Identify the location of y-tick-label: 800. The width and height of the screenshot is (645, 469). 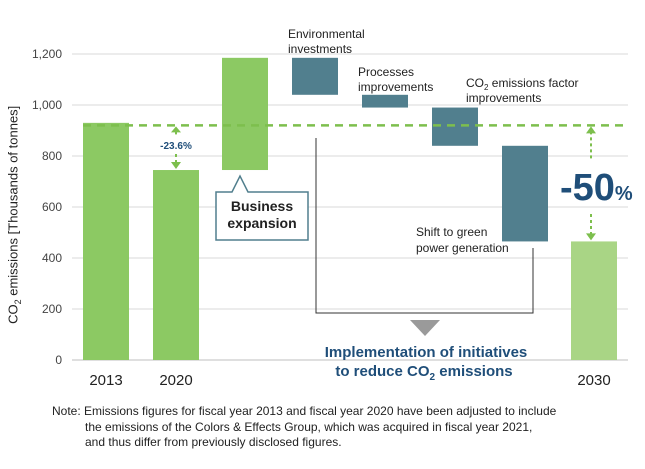
(52, 156).